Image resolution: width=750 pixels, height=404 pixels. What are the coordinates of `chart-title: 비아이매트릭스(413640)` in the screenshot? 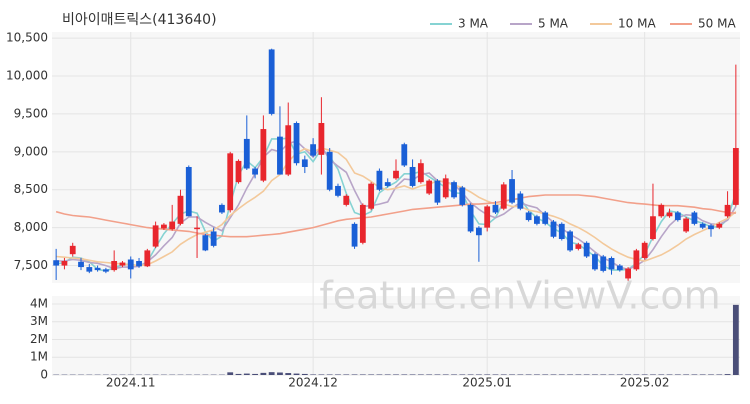 It's located at (139, 20).